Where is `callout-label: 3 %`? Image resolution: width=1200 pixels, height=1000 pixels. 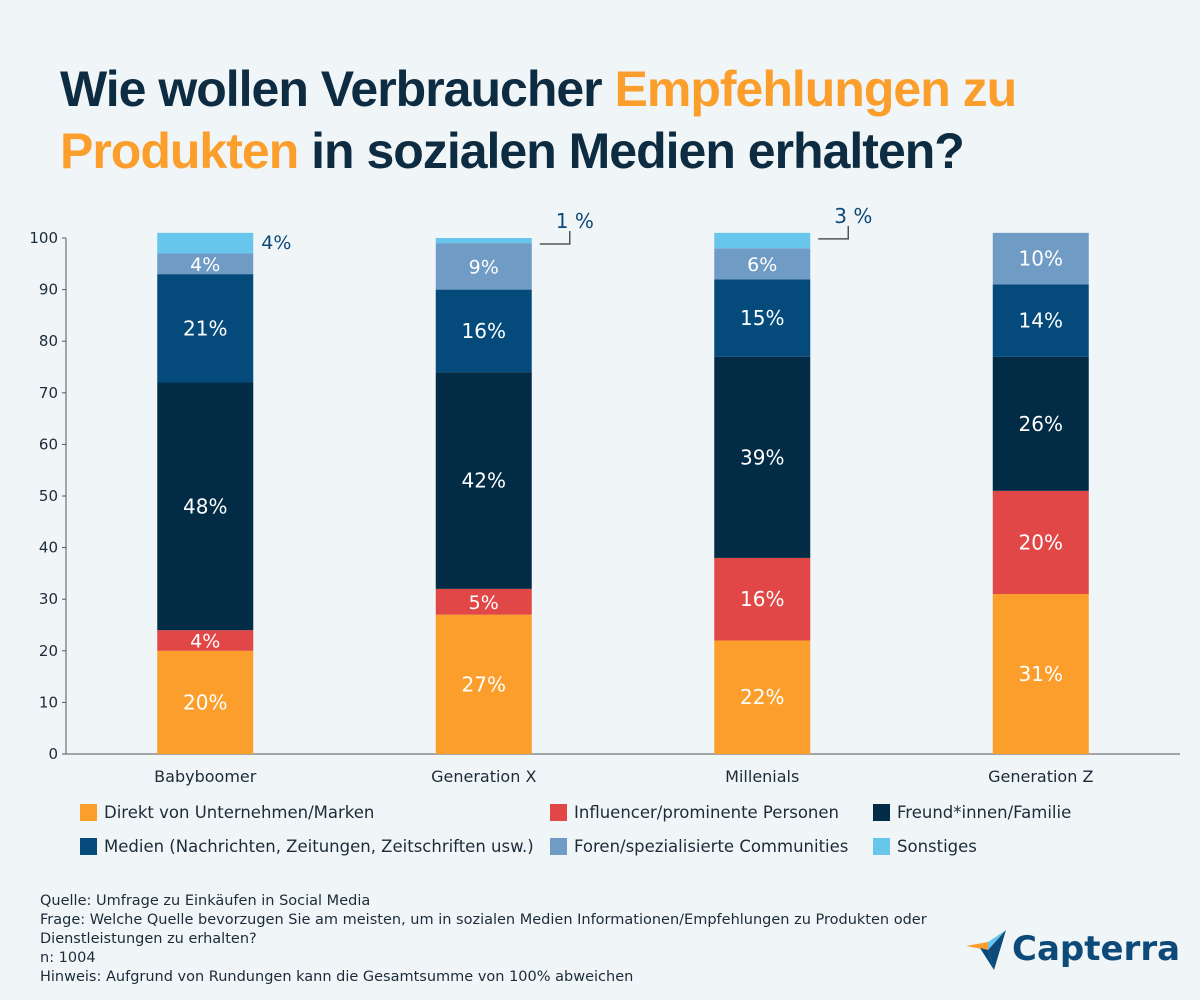 callout-label: 3 % is located at coordinates (853, 216).